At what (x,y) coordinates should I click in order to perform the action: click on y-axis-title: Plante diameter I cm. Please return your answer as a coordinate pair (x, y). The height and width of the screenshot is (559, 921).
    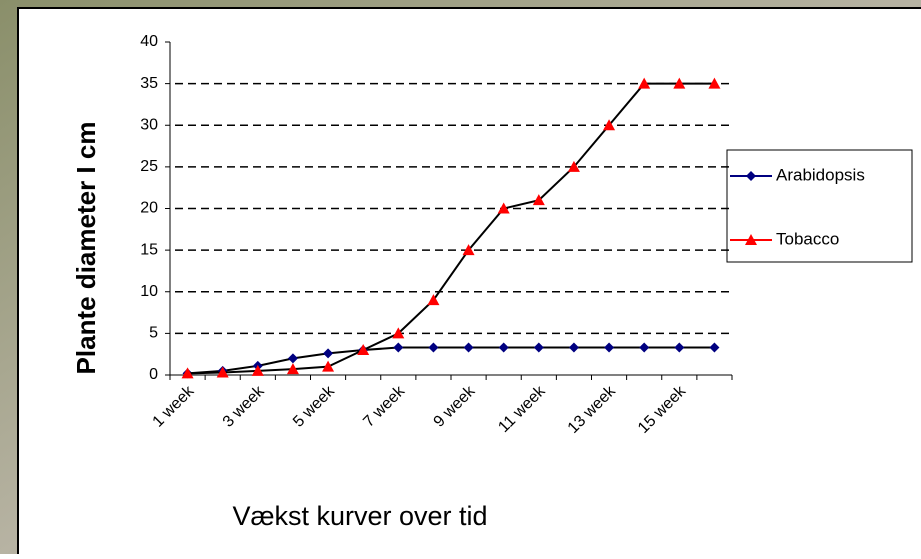
    Looking at the image, I should click on (86, 248).